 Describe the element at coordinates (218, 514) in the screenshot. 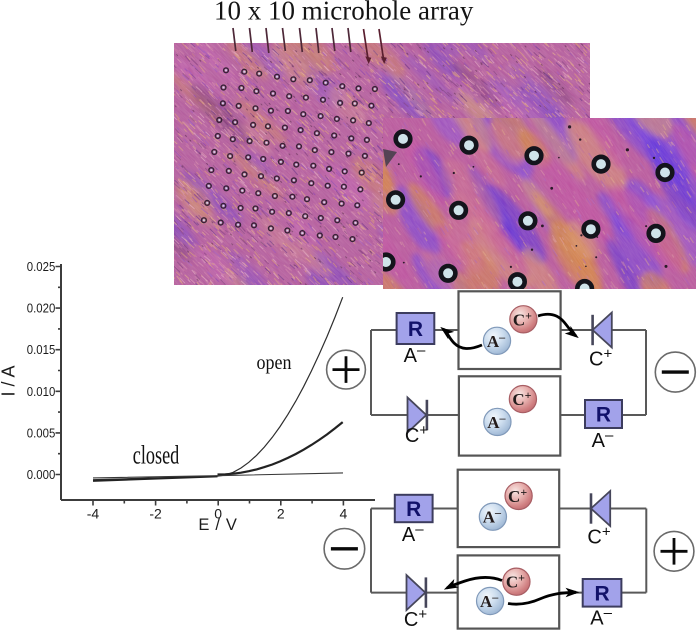

I see `svg-text: 0` at that location.